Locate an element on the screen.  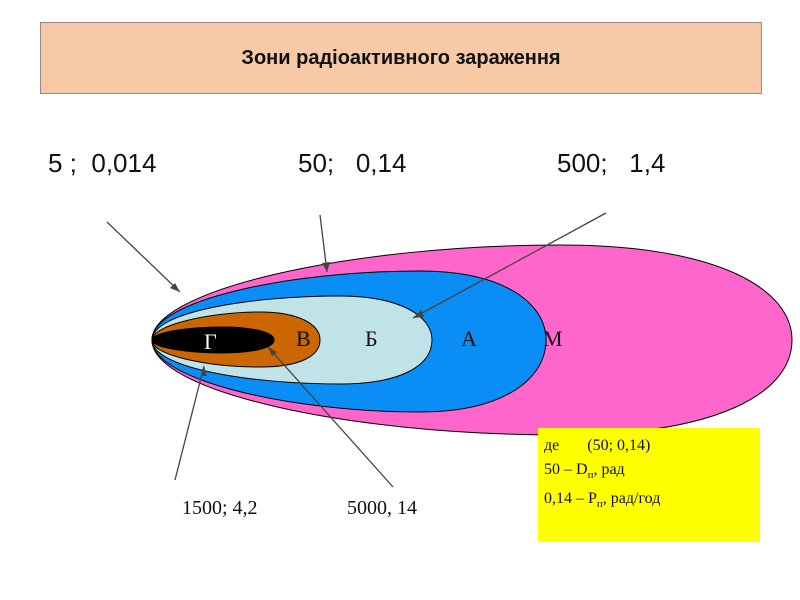
arrowhead-inner is located at coordinates (418, 314).